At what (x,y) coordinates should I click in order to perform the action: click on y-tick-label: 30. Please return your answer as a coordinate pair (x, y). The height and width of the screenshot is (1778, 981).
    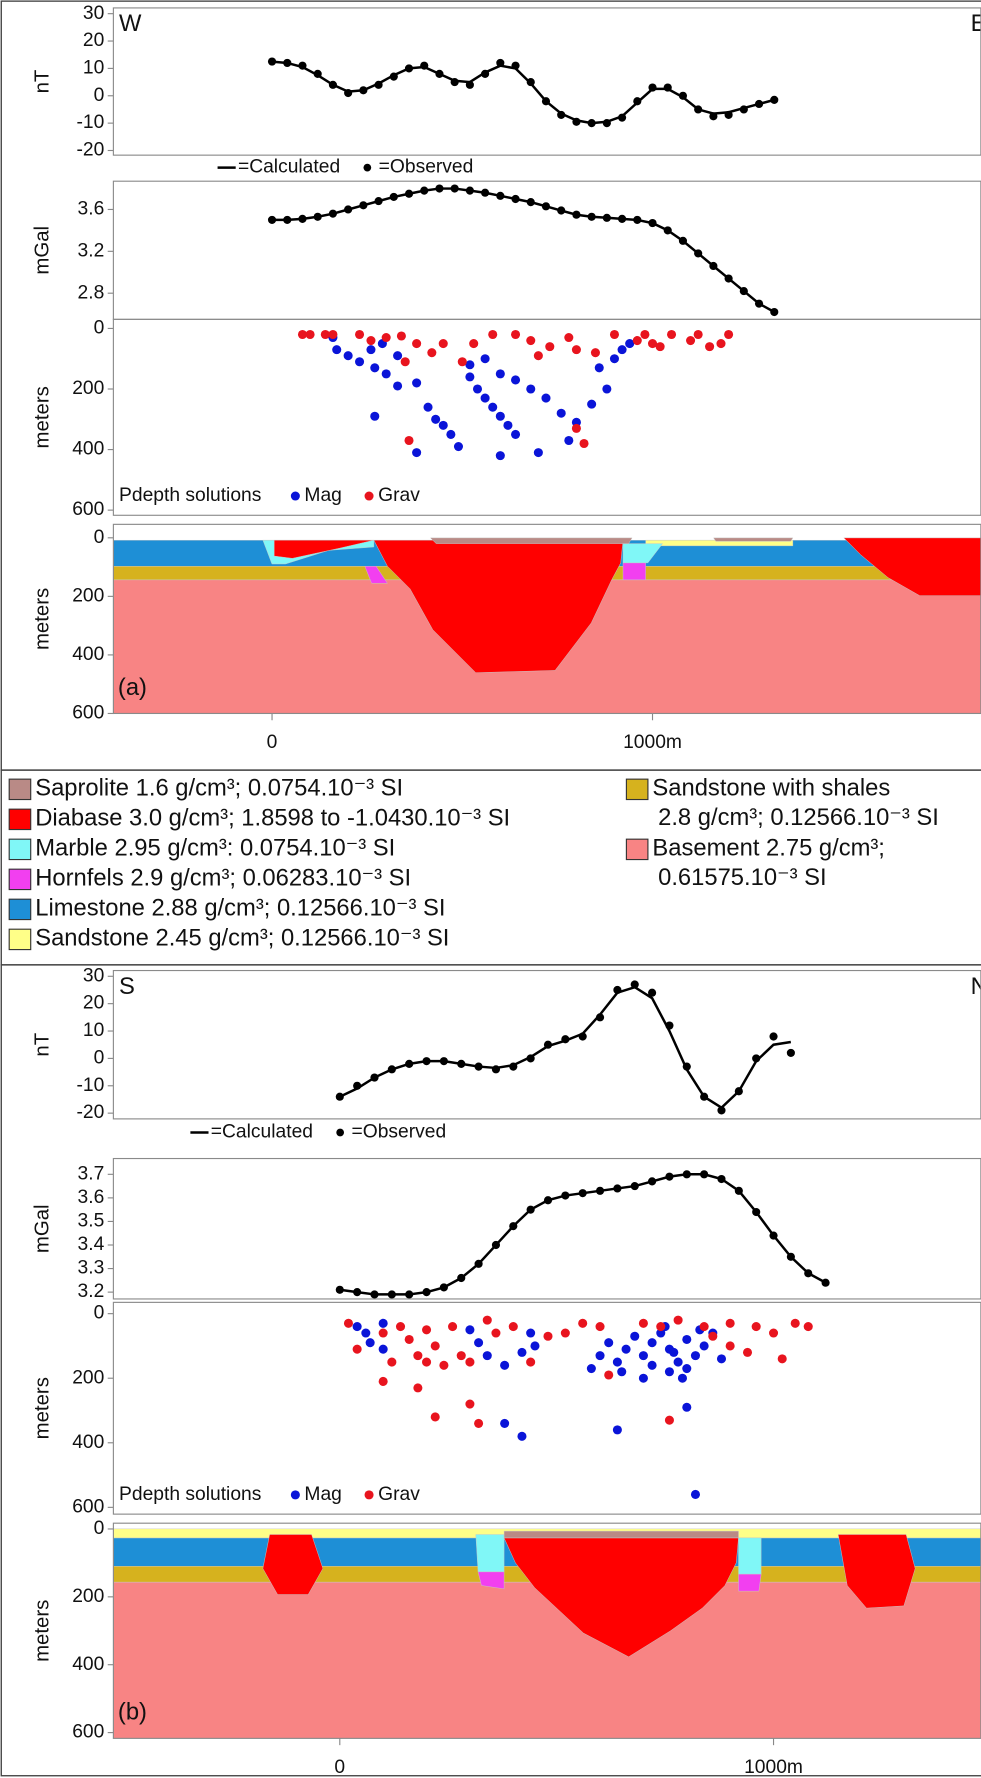
    Looking at the image, I should click on (93, 975).